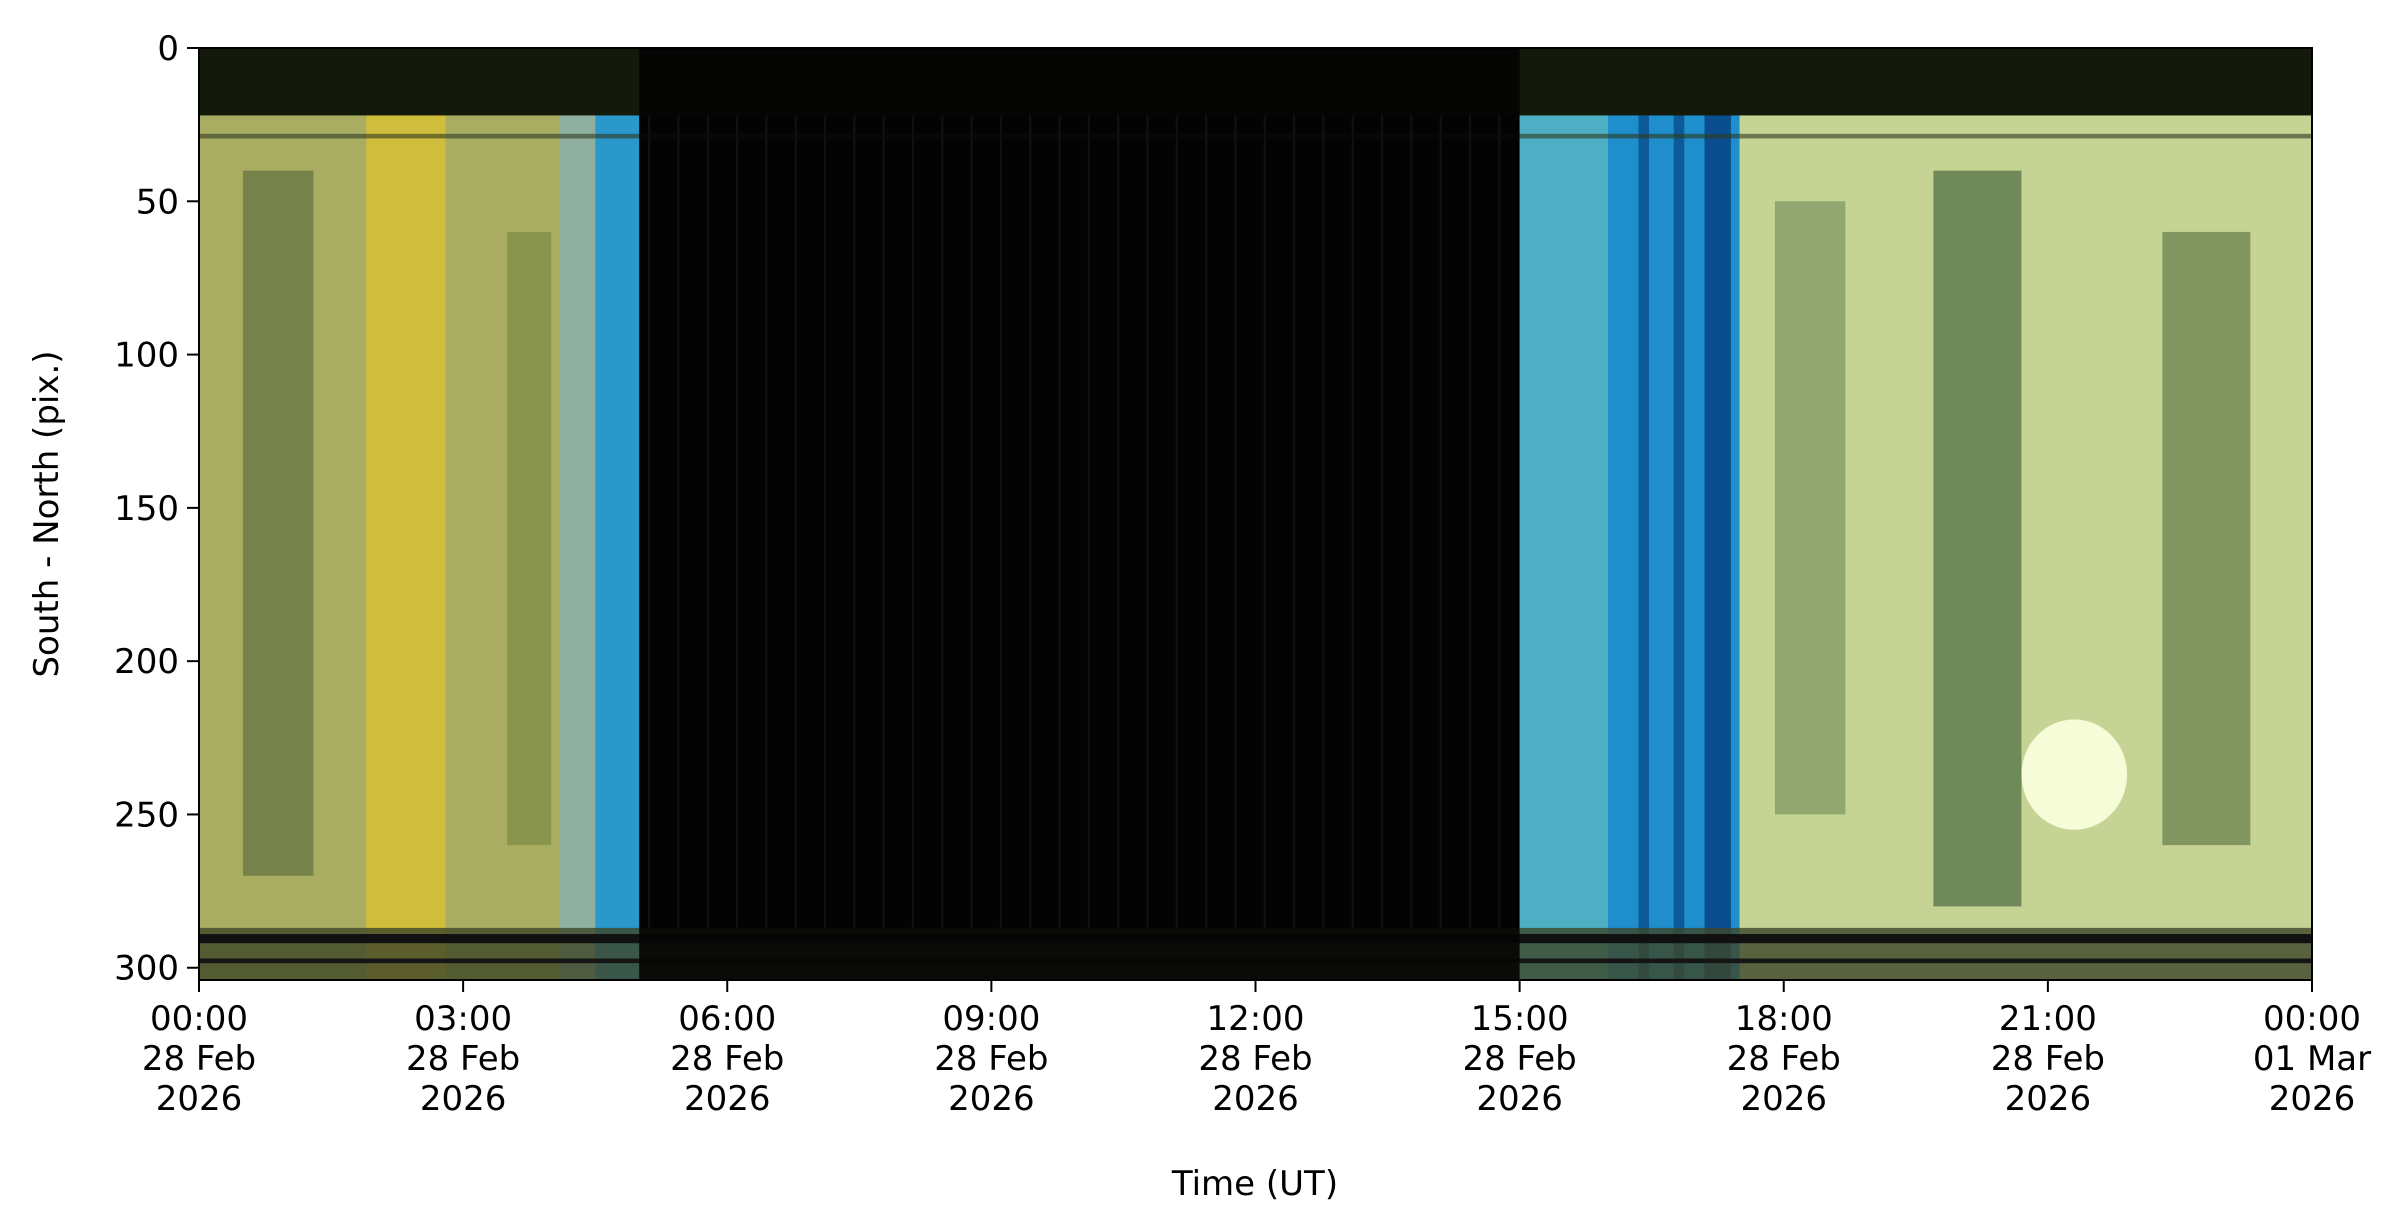 The width and height of the screenshot is (2392, 1227). I want to click on x-tick-label: 09:00 28 Feb 2026, so click(991, 1059).